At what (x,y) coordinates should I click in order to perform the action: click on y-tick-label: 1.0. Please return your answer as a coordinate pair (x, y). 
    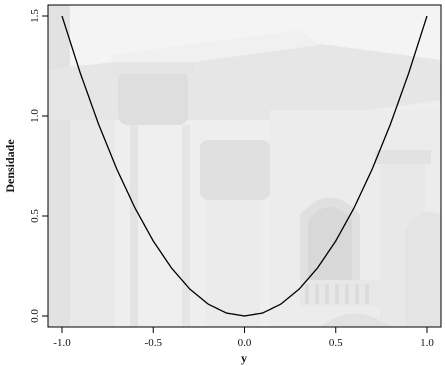
    Looking at the image, I should click on (35, 116).